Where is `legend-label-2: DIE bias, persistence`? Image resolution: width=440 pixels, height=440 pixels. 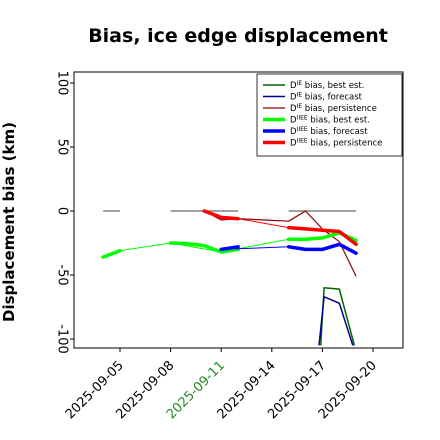
legend-label-2: DIE bias, persistence is located at coordinates (333, 108).